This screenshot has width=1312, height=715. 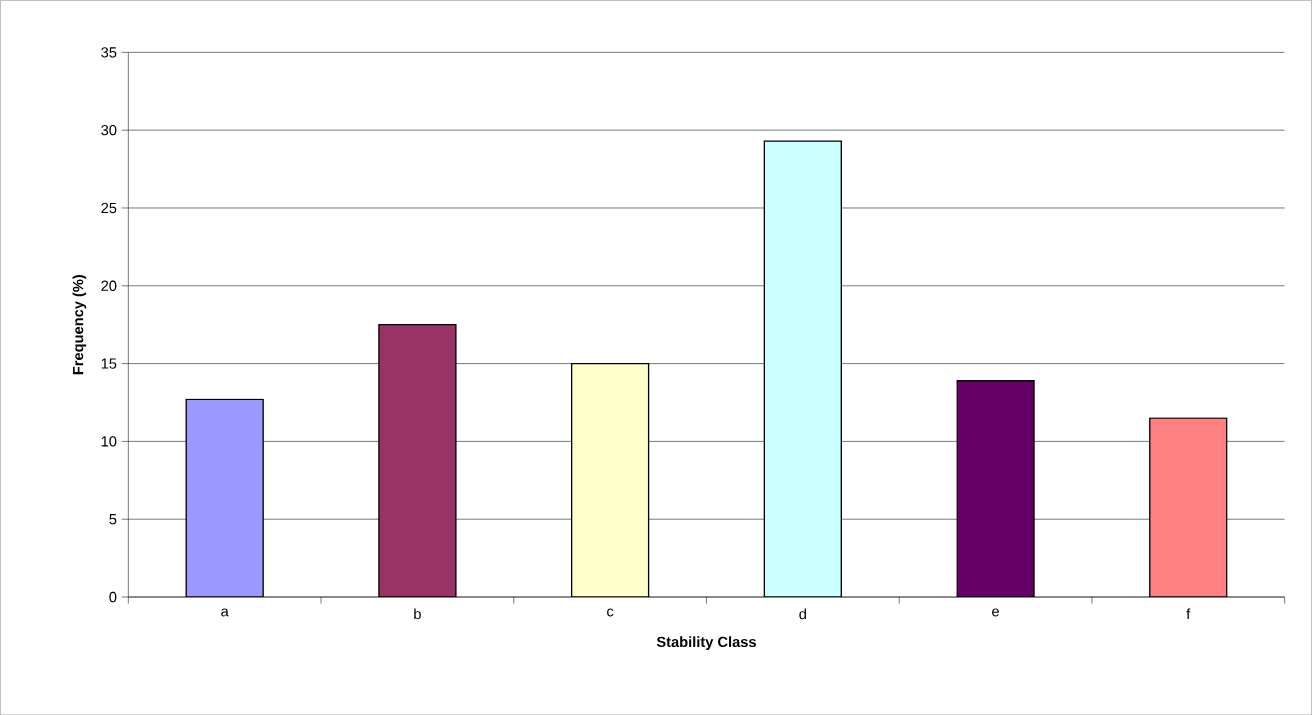 I want to click on x-tick-label: a, so click(x=225, y=612).